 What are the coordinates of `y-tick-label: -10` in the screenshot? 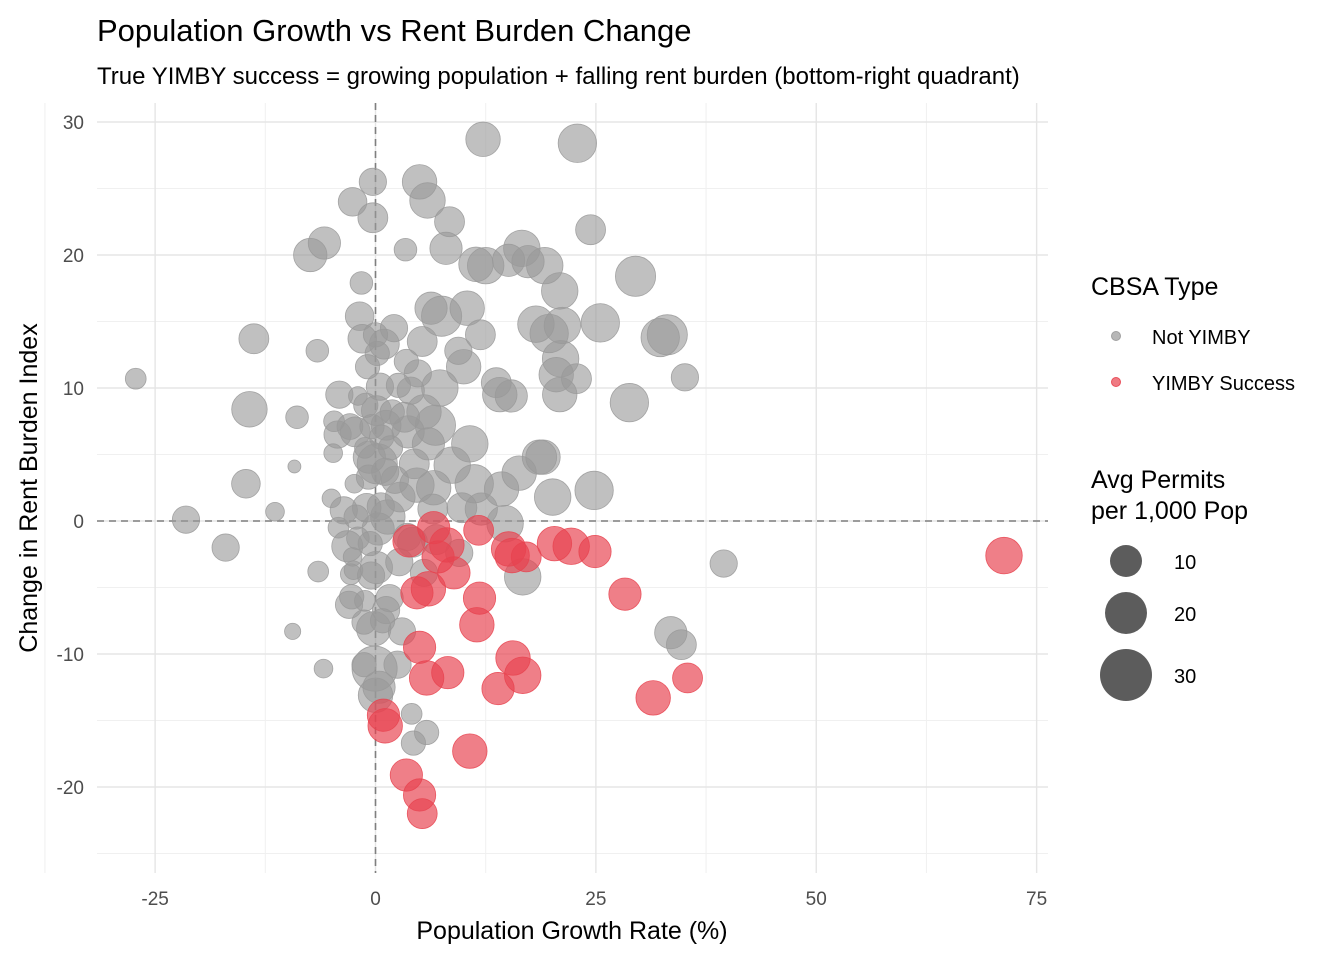 It's located at (70, 655).